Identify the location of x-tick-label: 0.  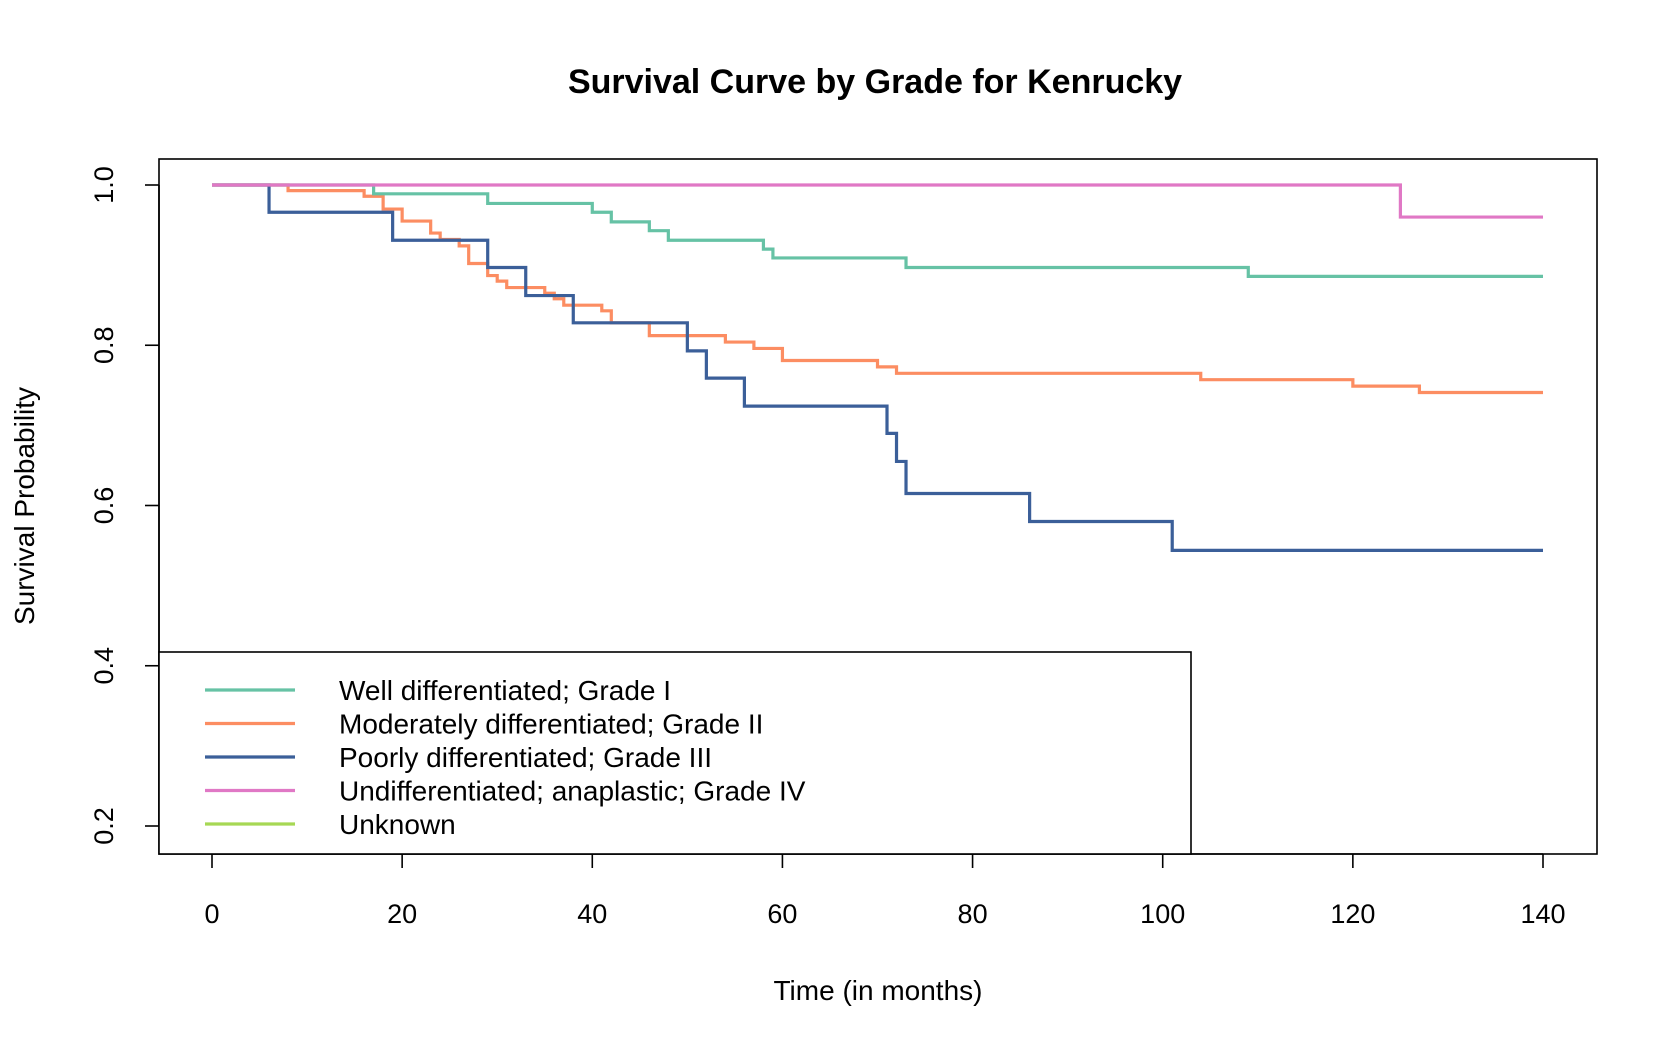
(211, 914).